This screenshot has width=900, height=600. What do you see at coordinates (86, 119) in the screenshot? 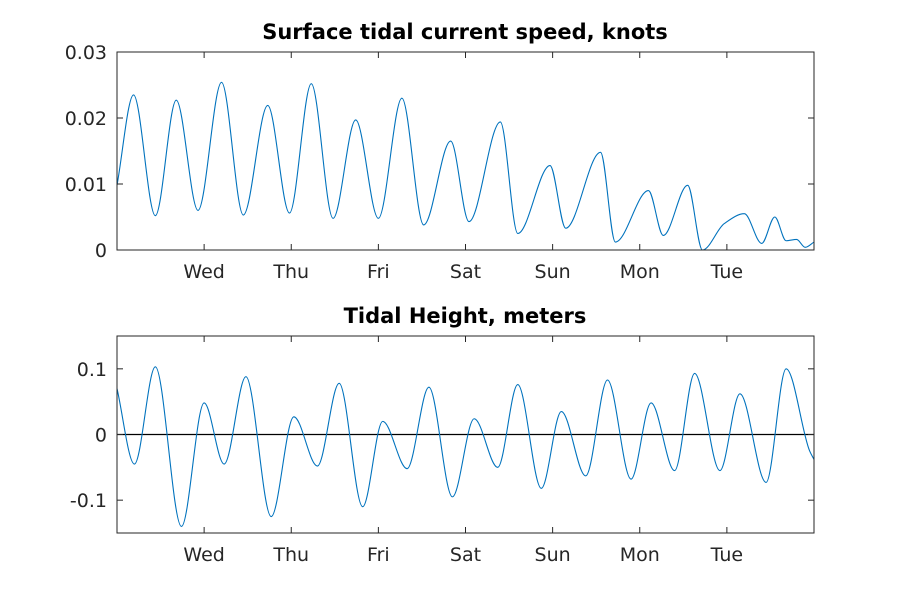
I see `y-tick-label: 0.02` at bounding box center [86, 119].